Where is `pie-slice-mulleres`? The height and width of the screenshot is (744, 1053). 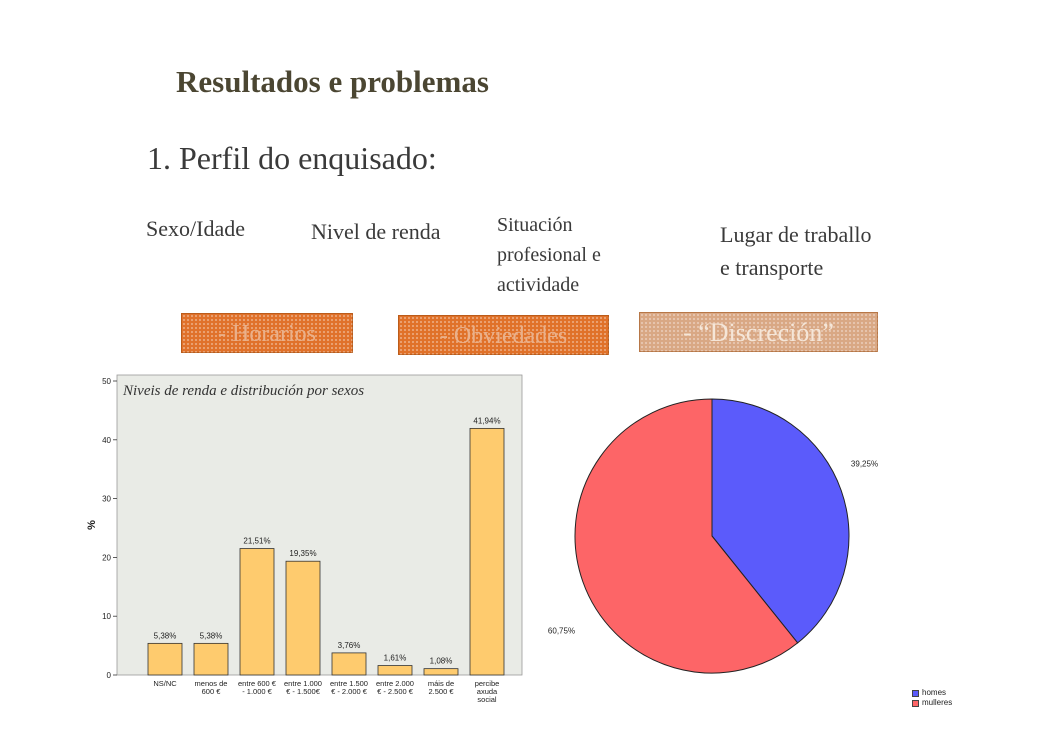 pie-slice-mulleres is located at coordinates (686, 536).